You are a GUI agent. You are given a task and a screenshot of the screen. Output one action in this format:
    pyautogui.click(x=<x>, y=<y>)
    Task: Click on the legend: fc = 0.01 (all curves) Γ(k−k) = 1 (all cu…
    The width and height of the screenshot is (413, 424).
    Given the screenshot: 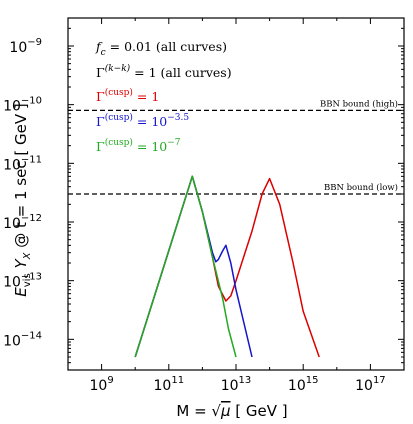 What is the action you would take?
    pyautogui.click(x=163, y=96)
    